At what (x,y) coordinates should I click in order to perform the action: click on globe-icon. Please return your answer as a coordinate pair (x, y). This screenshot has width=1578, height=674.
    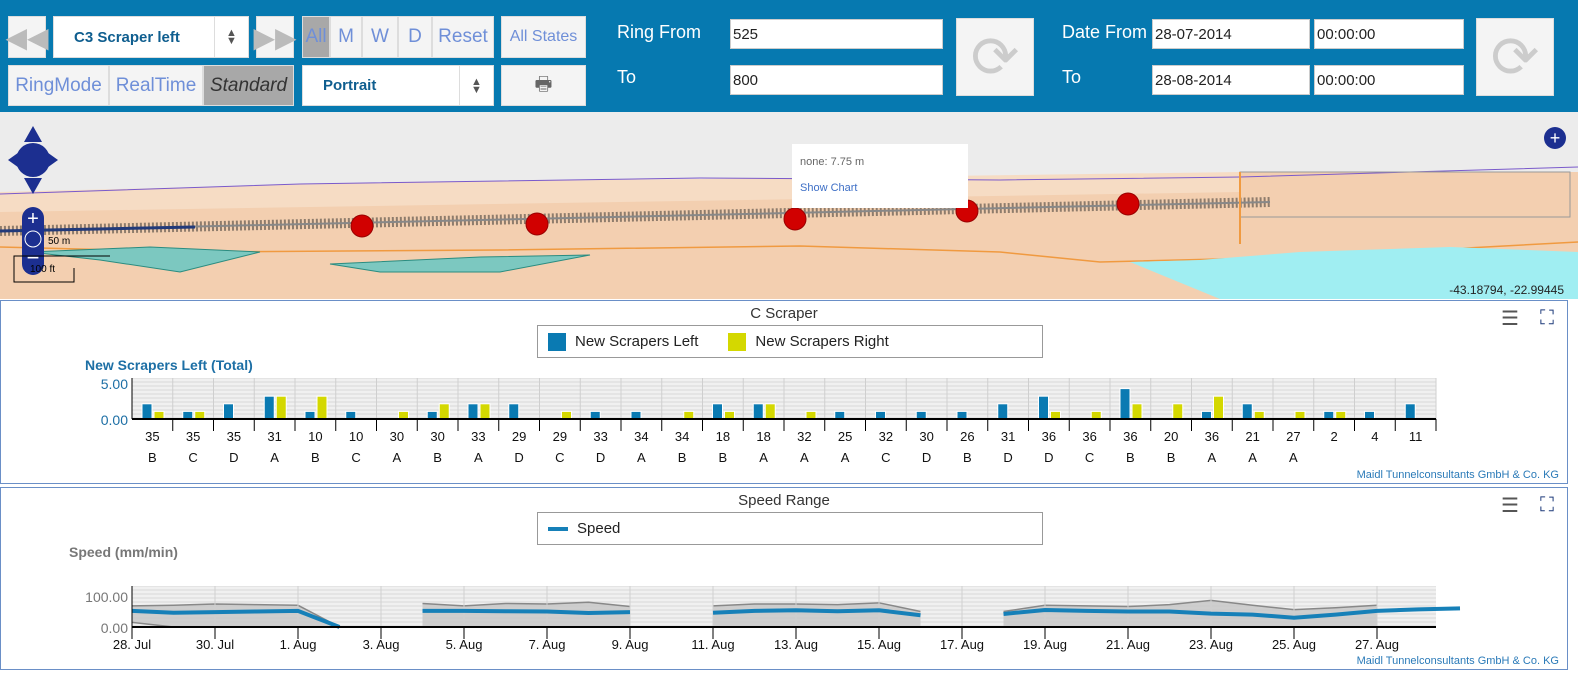
    Looking at the image, I should click on (33, 239).